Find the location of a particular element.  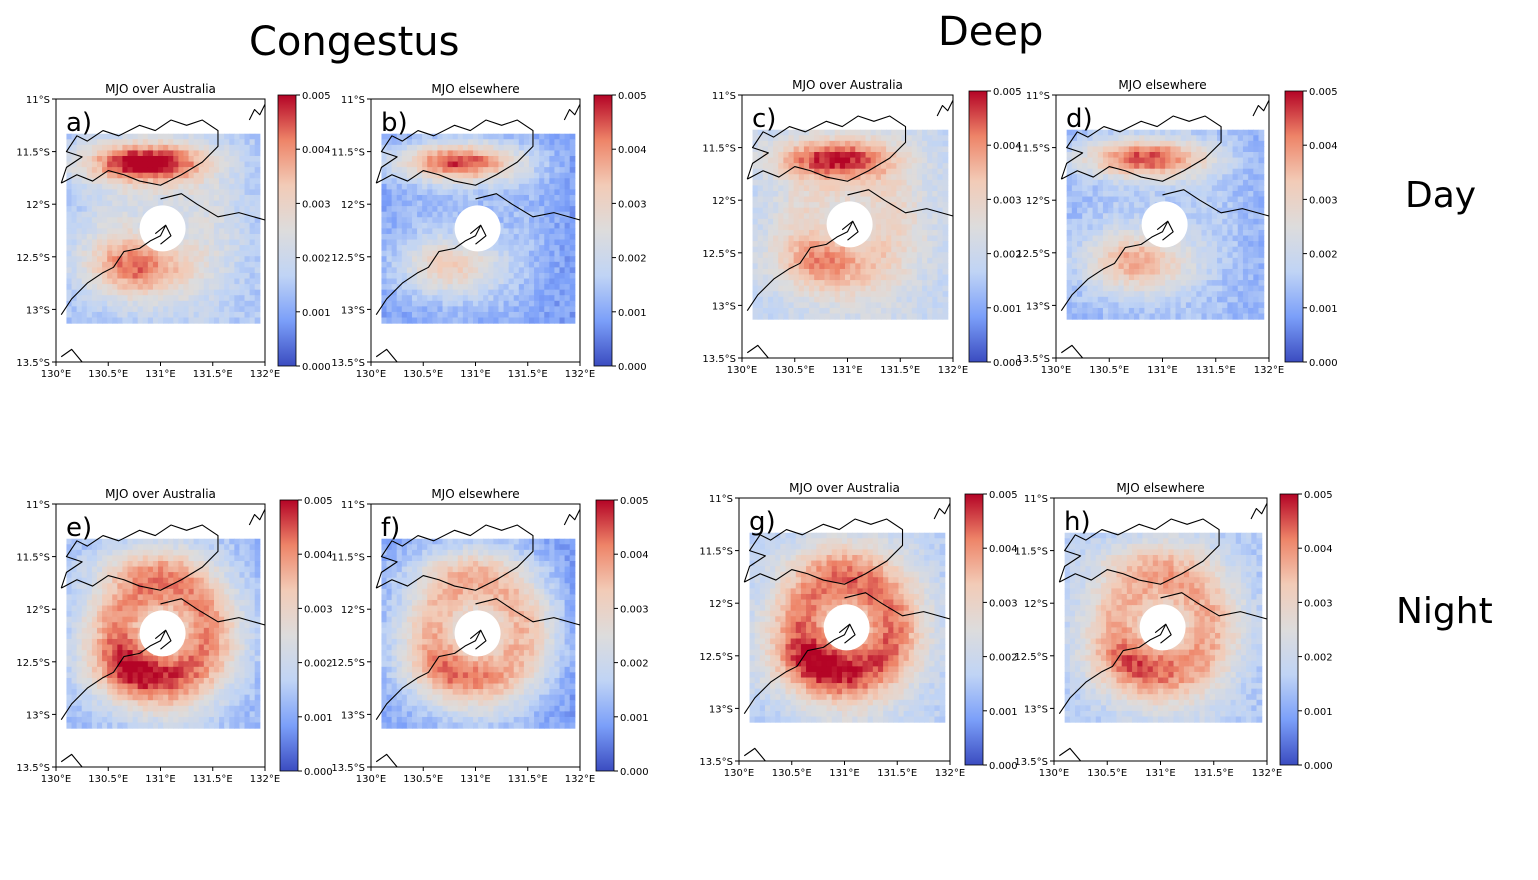

heatmap-field is located at coordinates (163, 228).